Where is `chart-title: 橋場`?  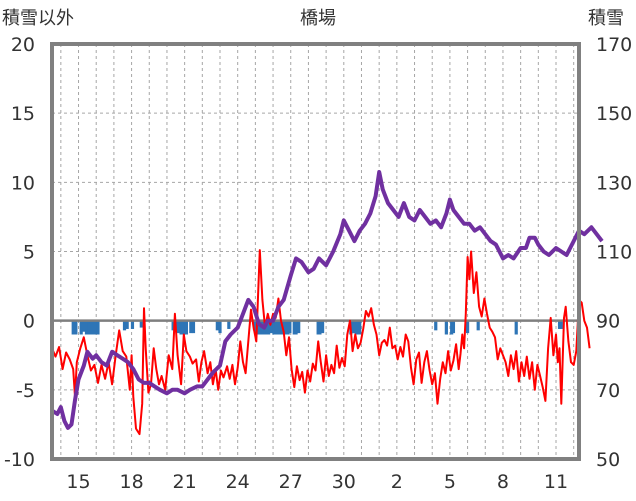
chart-title: 橋場 is located at coordinates (318, 18).